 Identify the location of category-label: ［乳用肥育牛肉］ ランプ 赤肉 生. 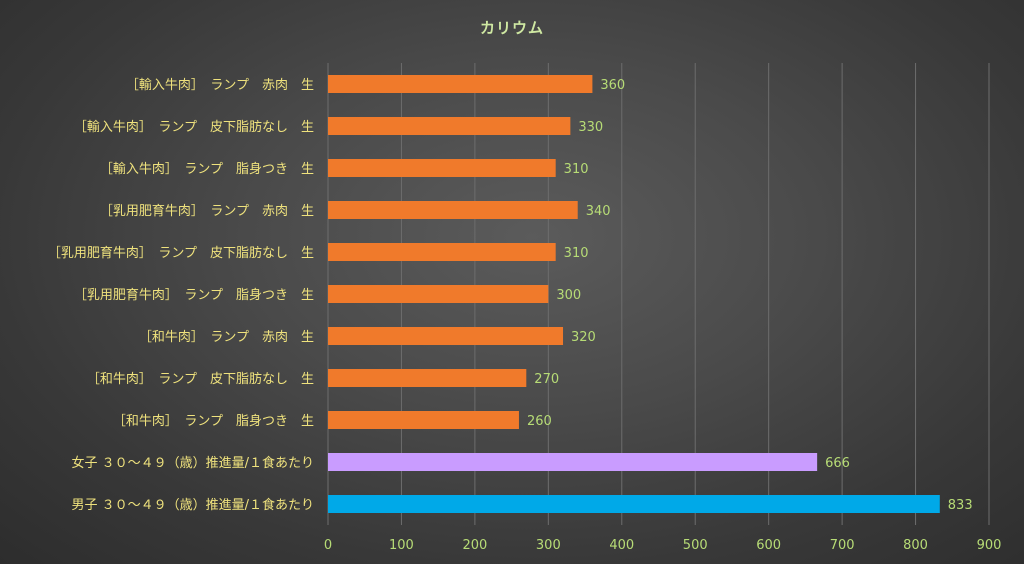
(207, 211).